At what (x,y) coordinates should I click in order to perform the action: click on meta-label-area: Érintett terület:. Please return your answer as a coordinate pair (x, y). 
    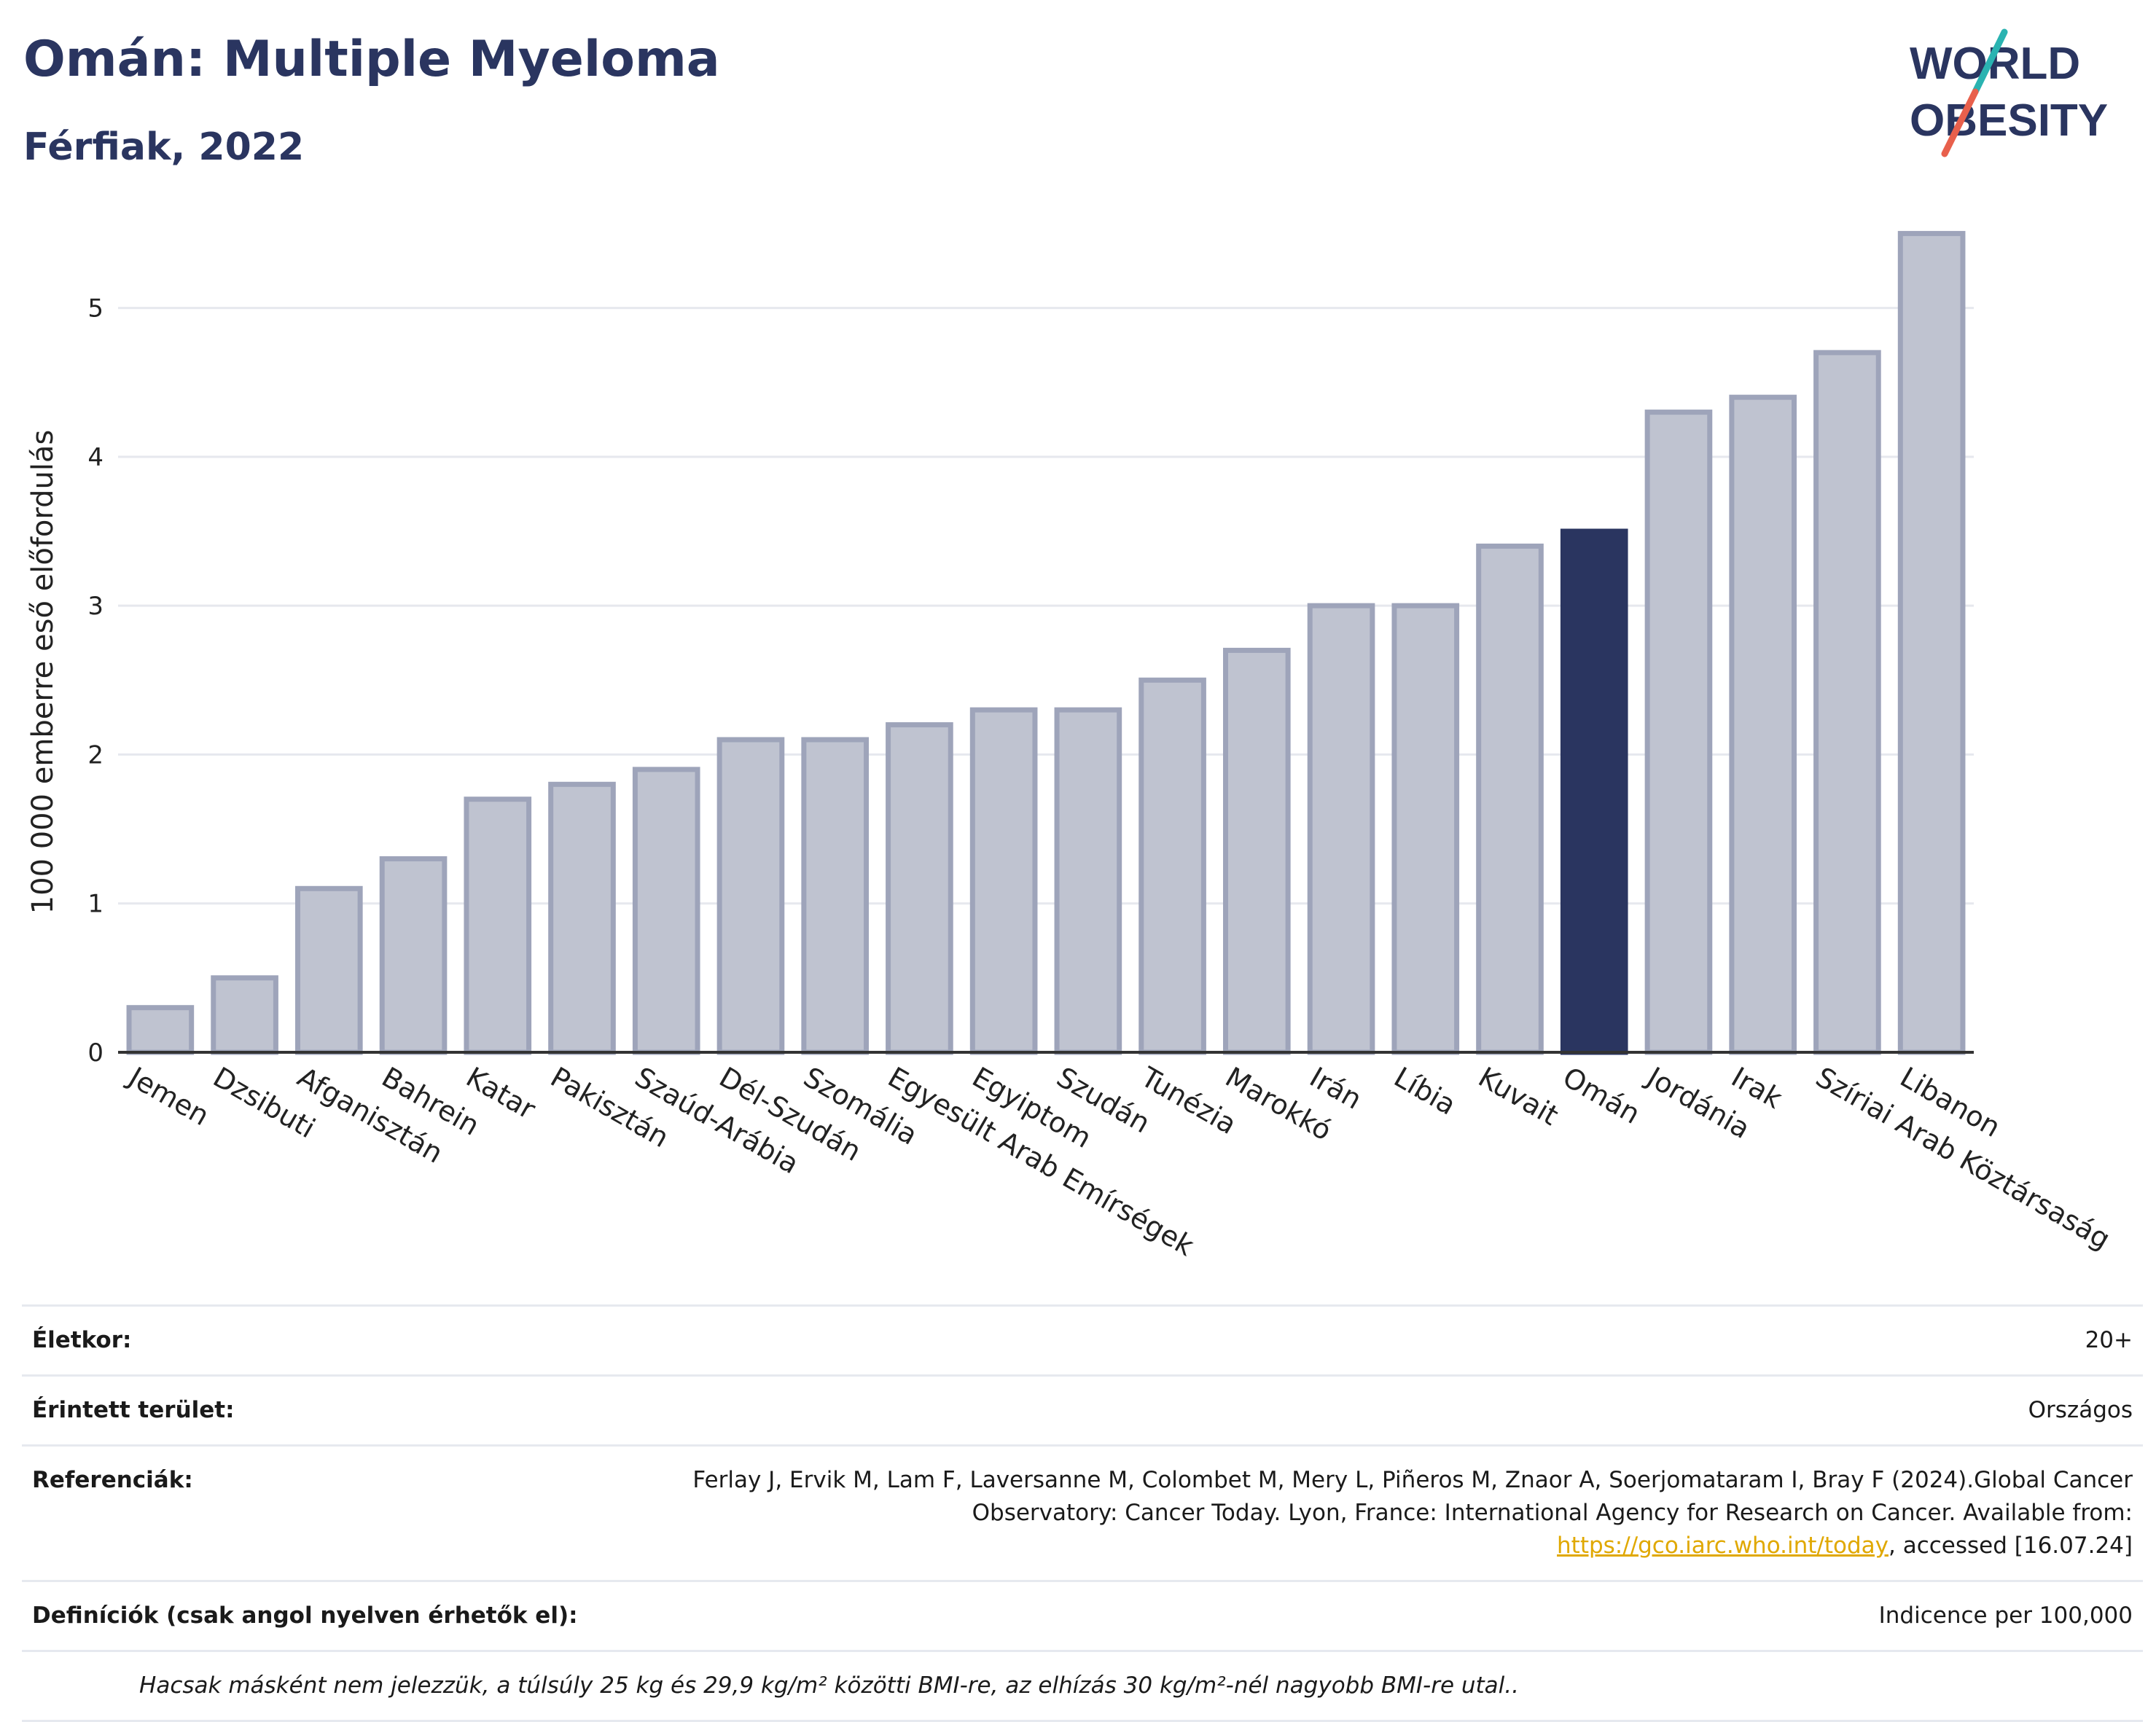
    Looking at the image, I should click on (133, 1409).